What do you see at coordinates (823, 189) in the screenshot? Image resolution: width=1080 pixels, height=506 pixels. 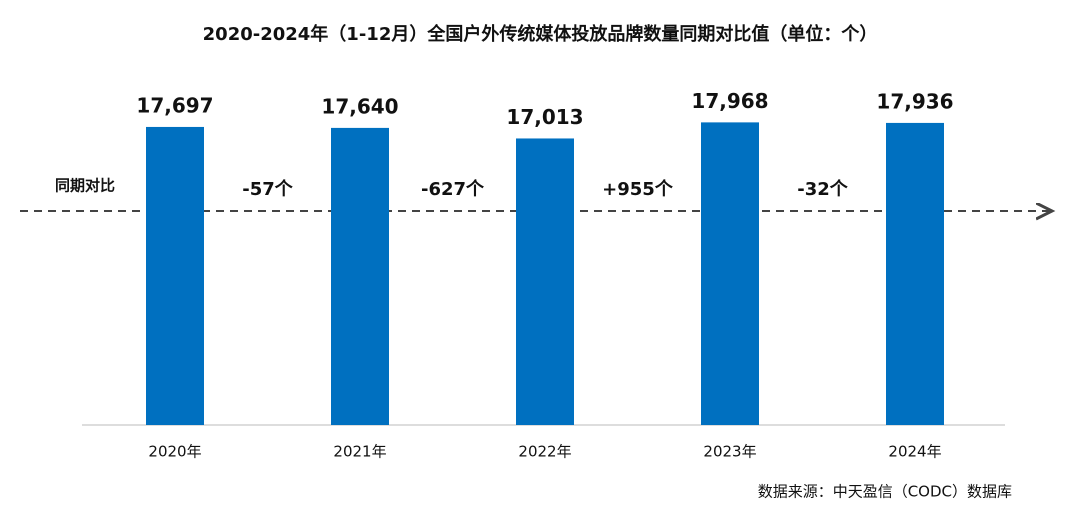 I see `change-label: -32个` at bounding box center [823, 189].